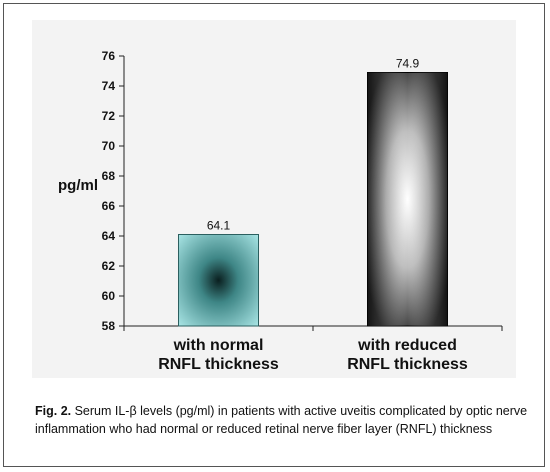 This screenshot has height=472, width=550. What do you see at coordinates (109, 56) in the screenshot?
I see `y-tick-label: 76` at bounding box center [109, 56].